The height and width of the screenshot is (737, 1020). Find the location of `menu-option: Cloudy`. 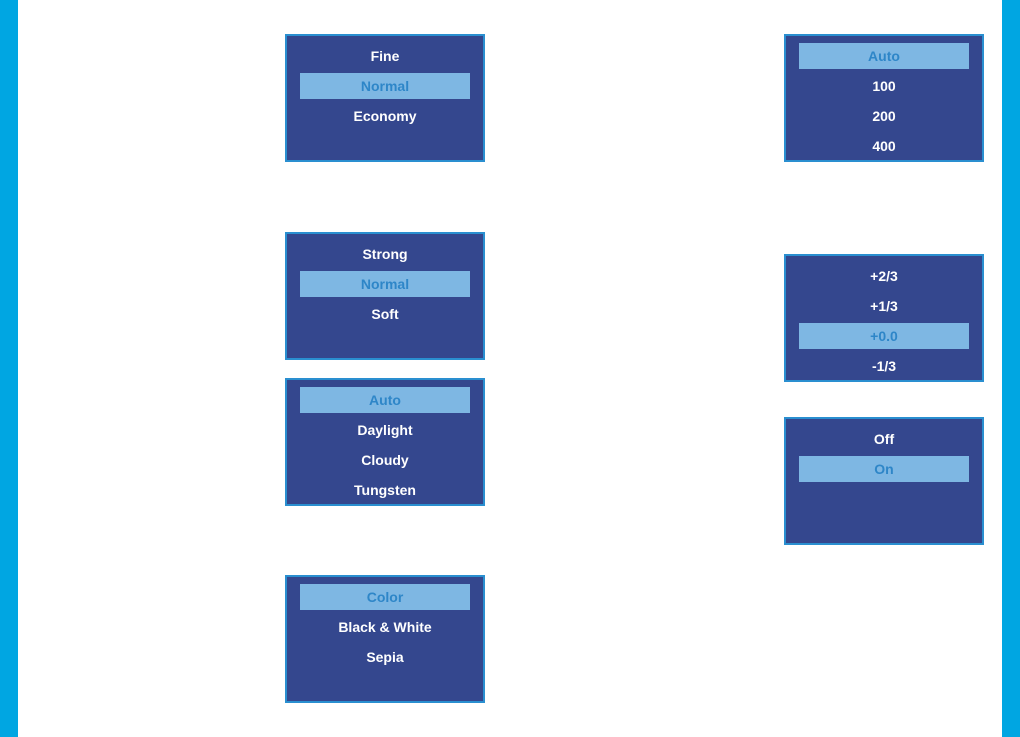

menu-option: Cloudy is located at coordinates (385, 460).